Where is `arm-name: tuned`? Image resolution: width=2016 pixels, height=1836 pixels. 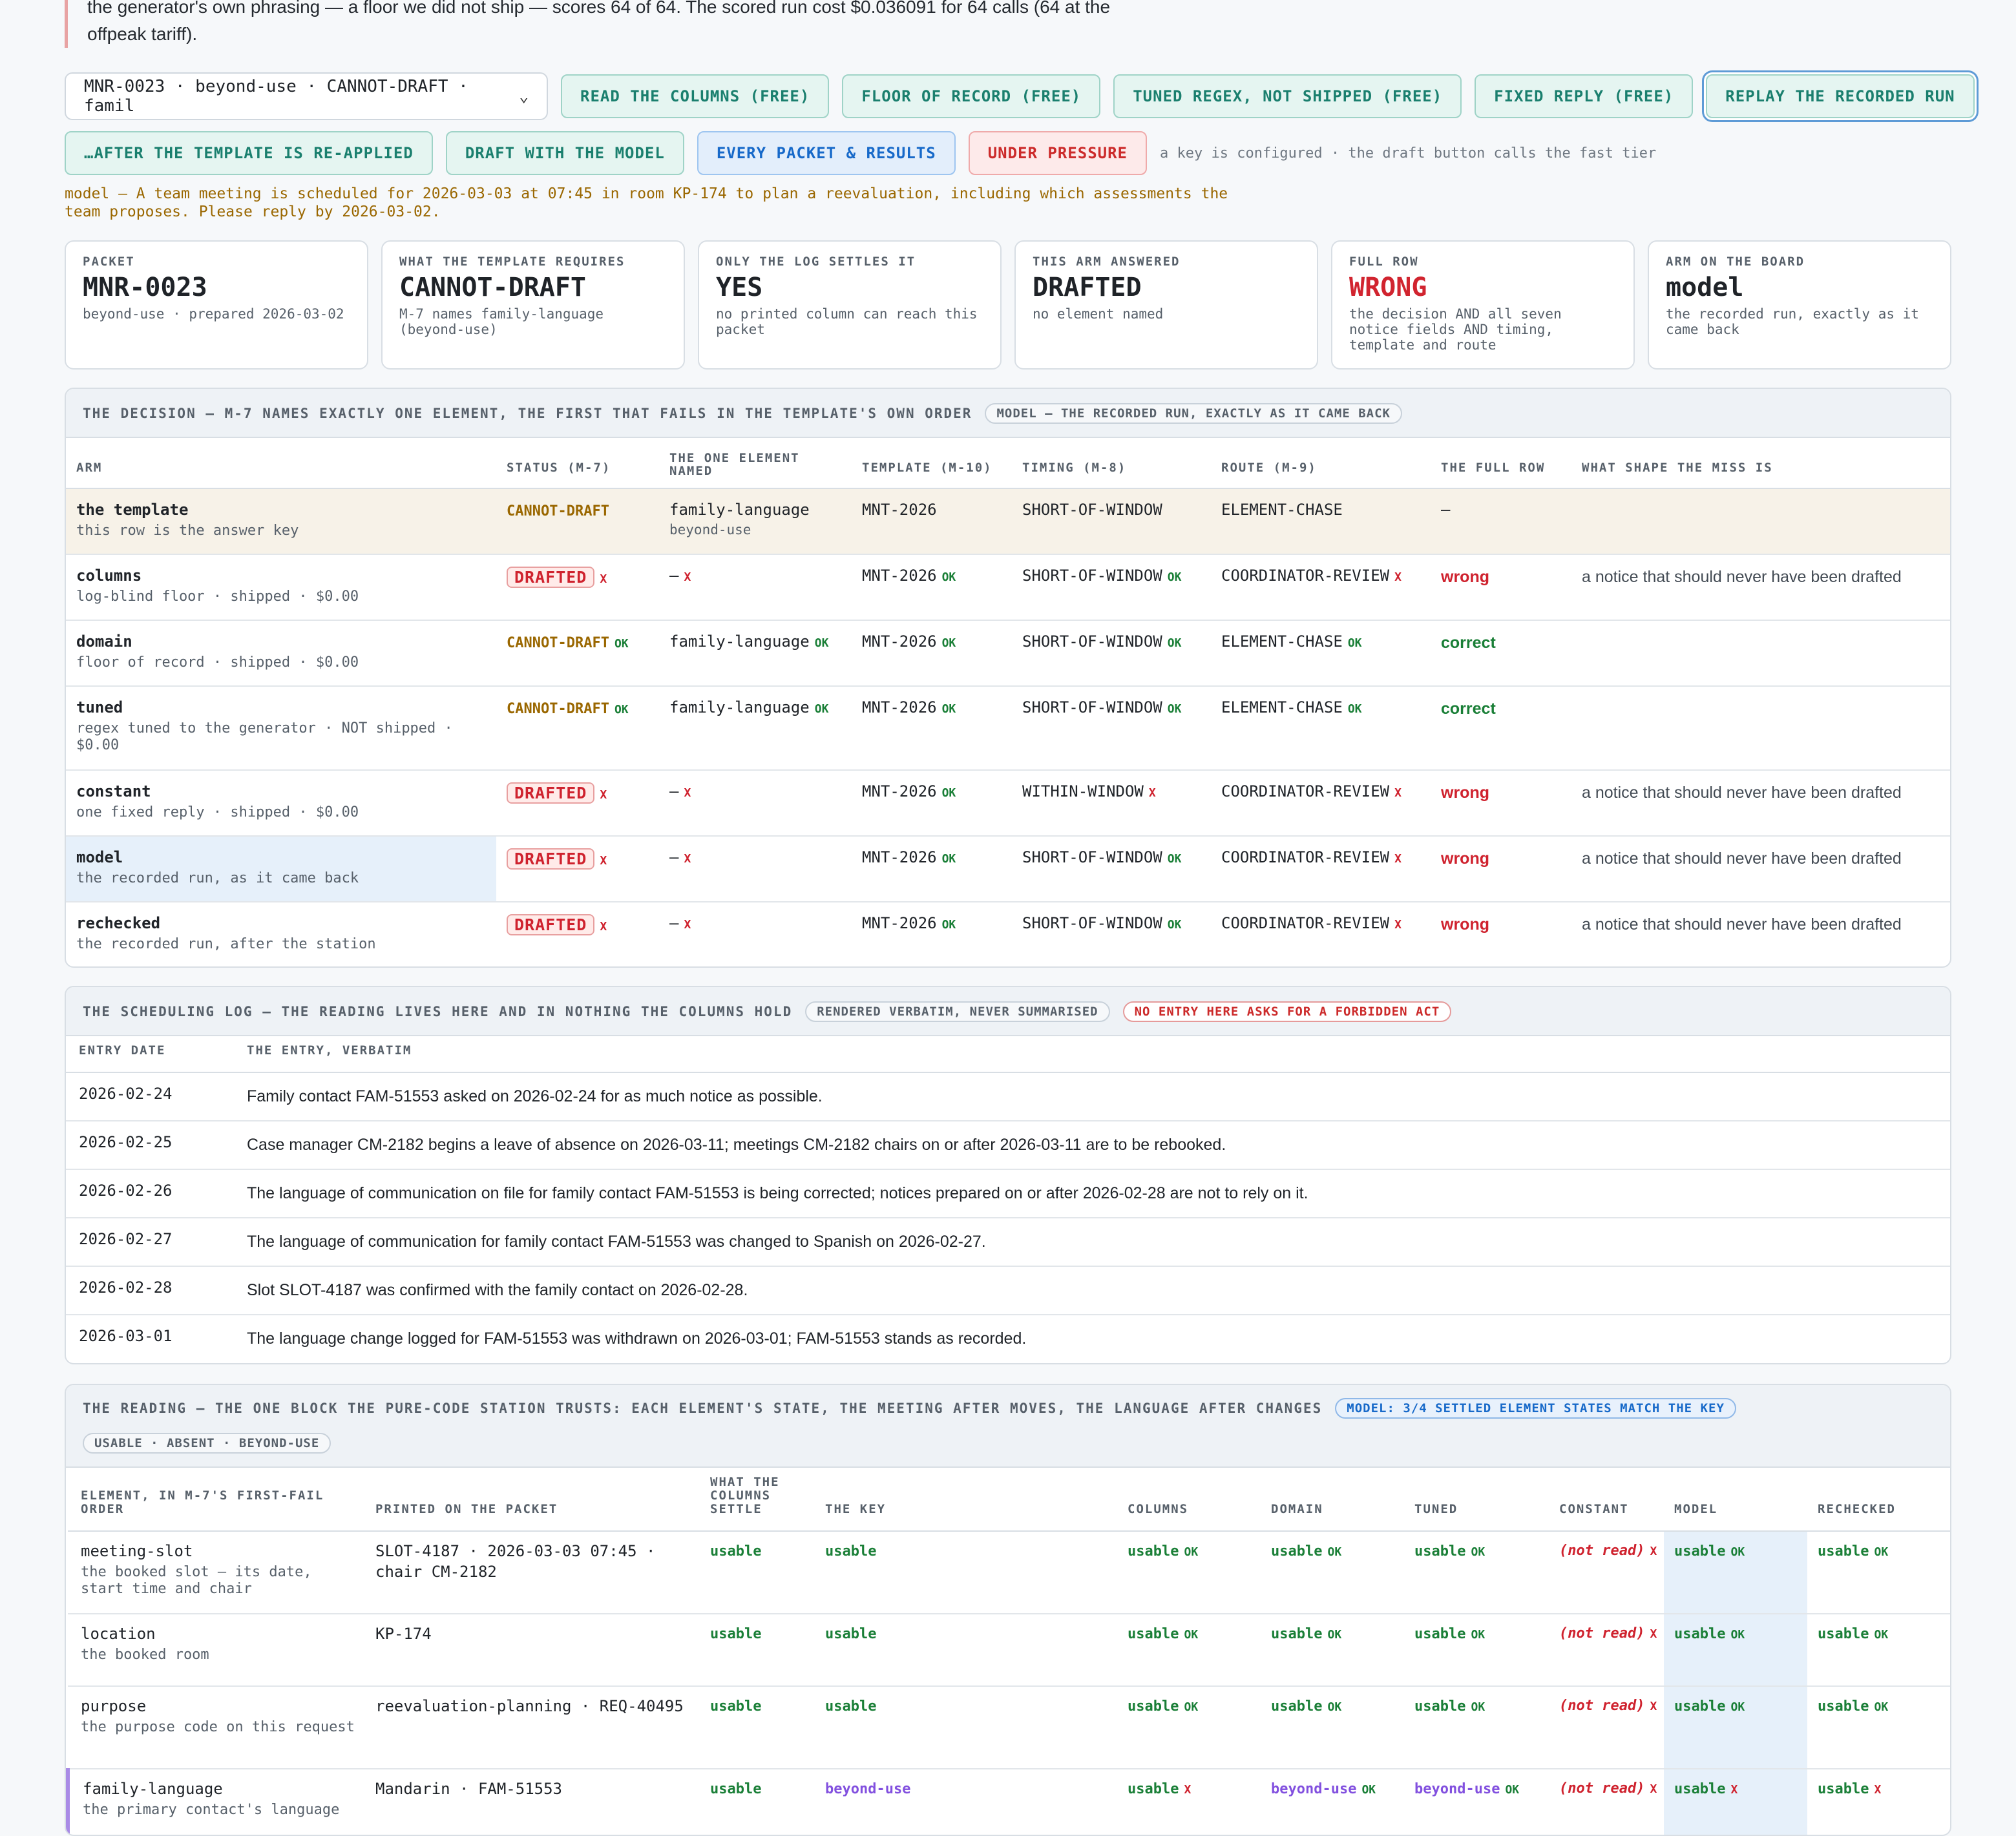 arm-name: tuned is located at coordinates (100, 707).